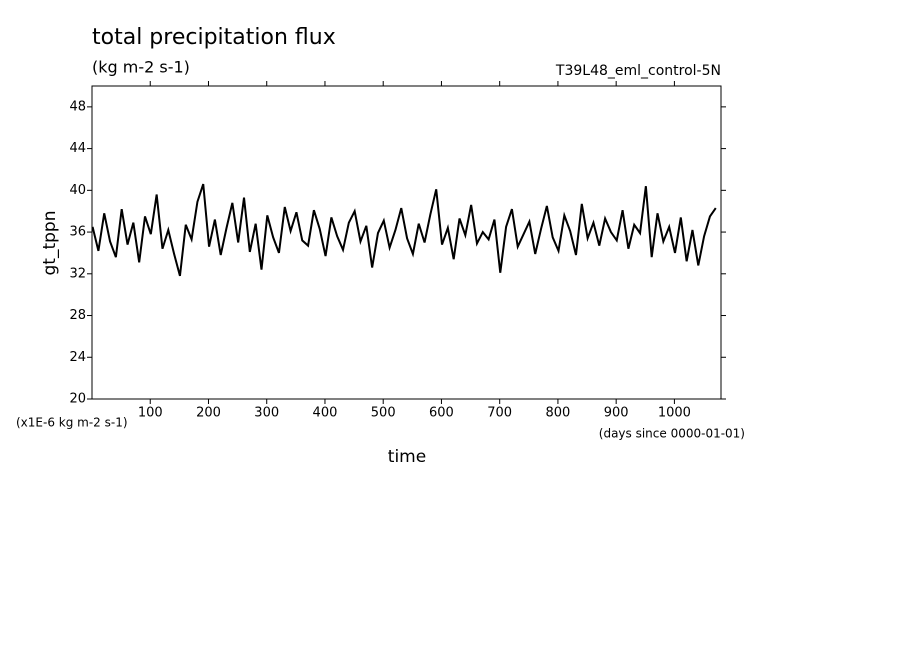 The height and width of the screenshot is (654, 904). Describe the element at coordinates (383, 413) in the screenshot. I see `x-tick-label: 500` at that location.